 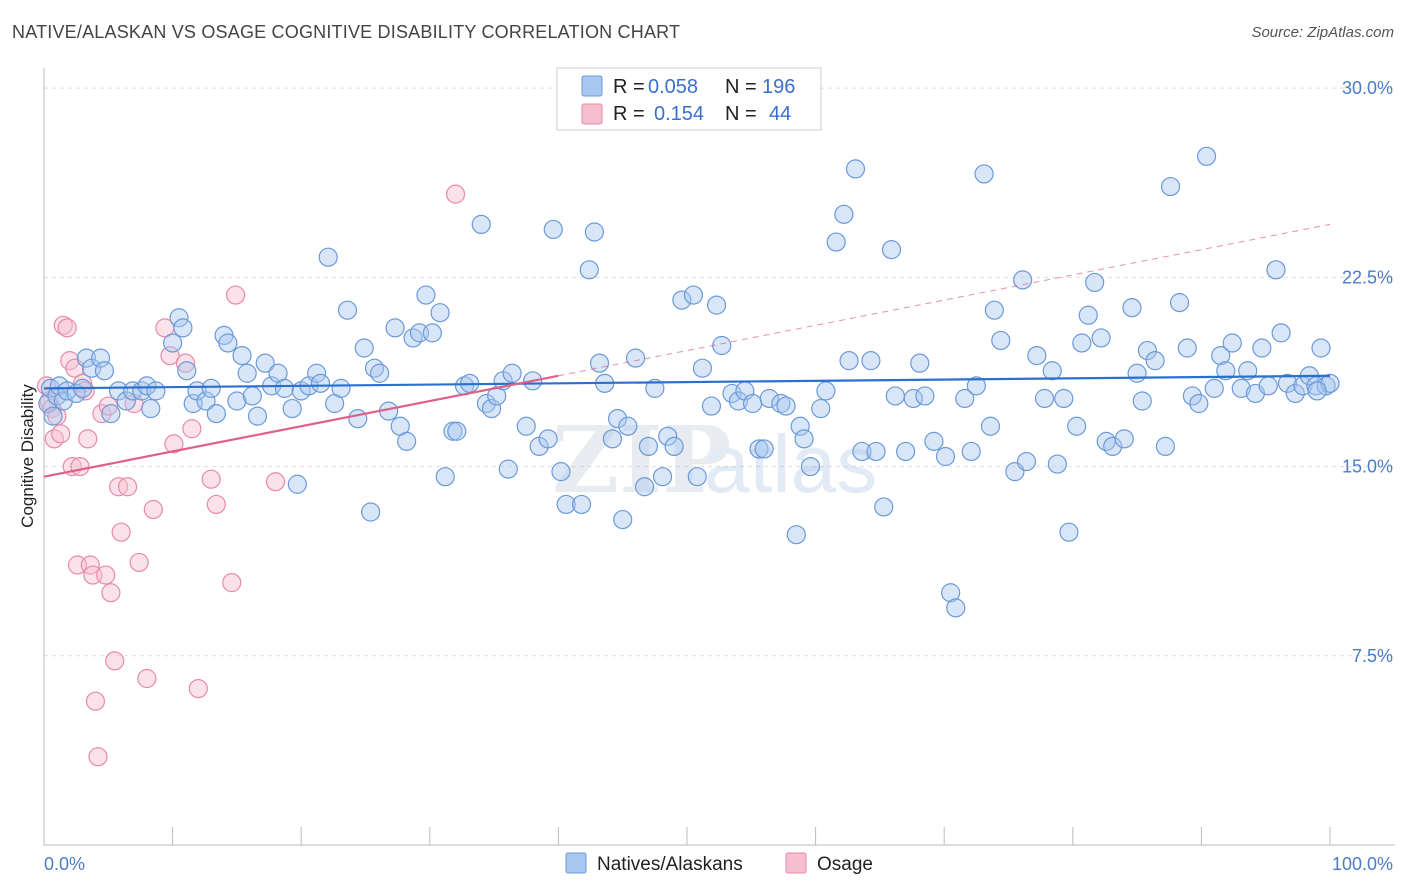 What do you see at coordinates (719, 863) in the screenshot?
I see `series-legend: Natives/Alaskans Osage` at bounding box center [719, 863].